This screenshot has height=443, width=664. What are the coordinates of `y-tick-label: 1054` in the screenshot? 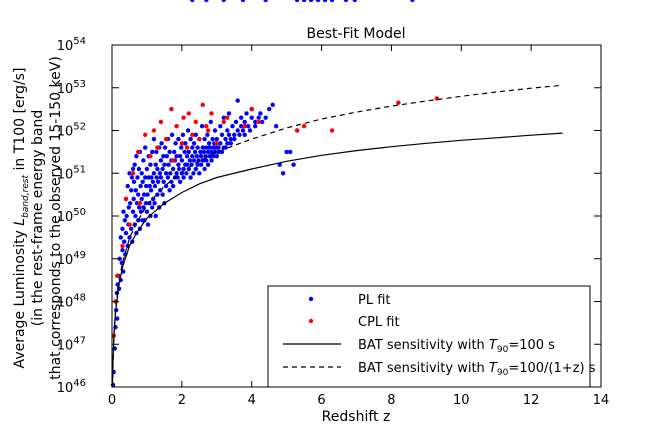 It's located at (71, 45).